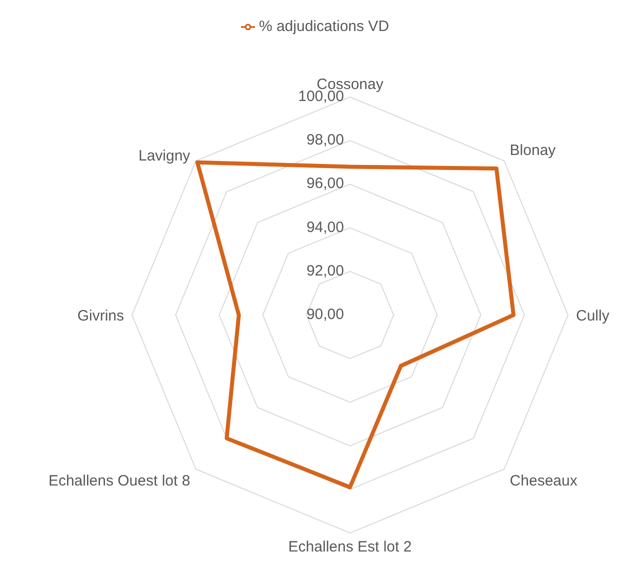 The height and width of the screenshot is (567, 640). What do you see at coordinates (350, 547) in the screenshot?
I see `spoke-label: Echallens Est lot 2` at bounding box center [350, 547].